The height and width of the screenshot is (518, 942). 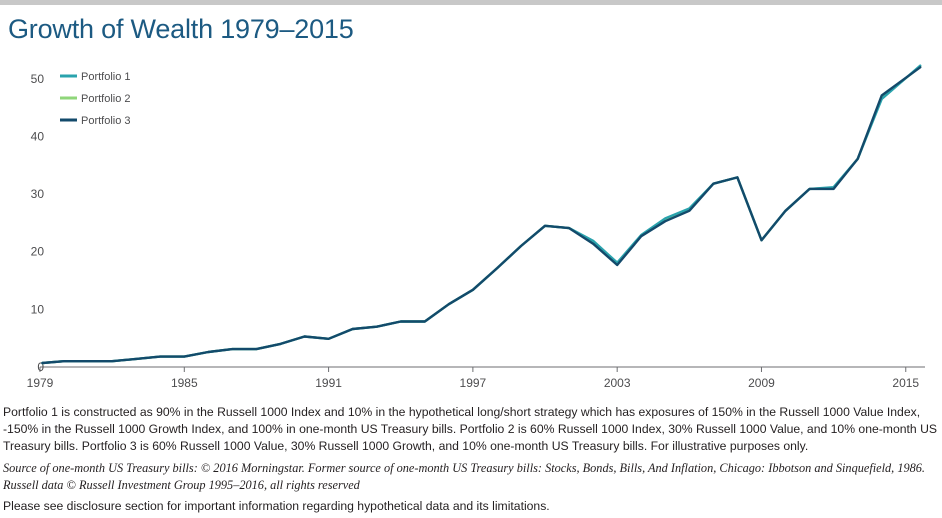 I want to click on y-tick-label: 0, so click(x=40, y=367).